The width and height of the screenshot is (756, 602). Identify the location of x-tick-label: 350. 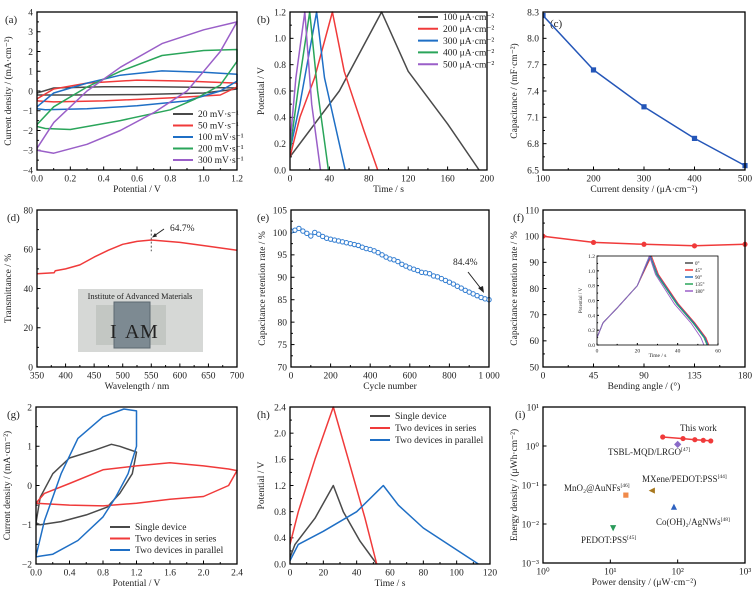
(37, 377).